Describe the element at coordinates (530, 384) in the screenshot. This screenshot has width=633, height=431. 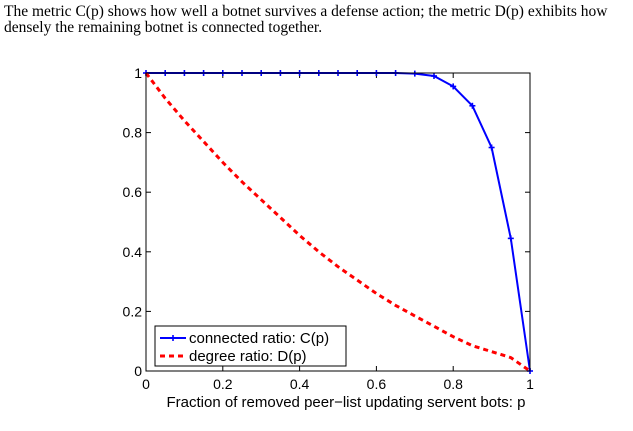
I see `x-tick-label: 1` at that location.